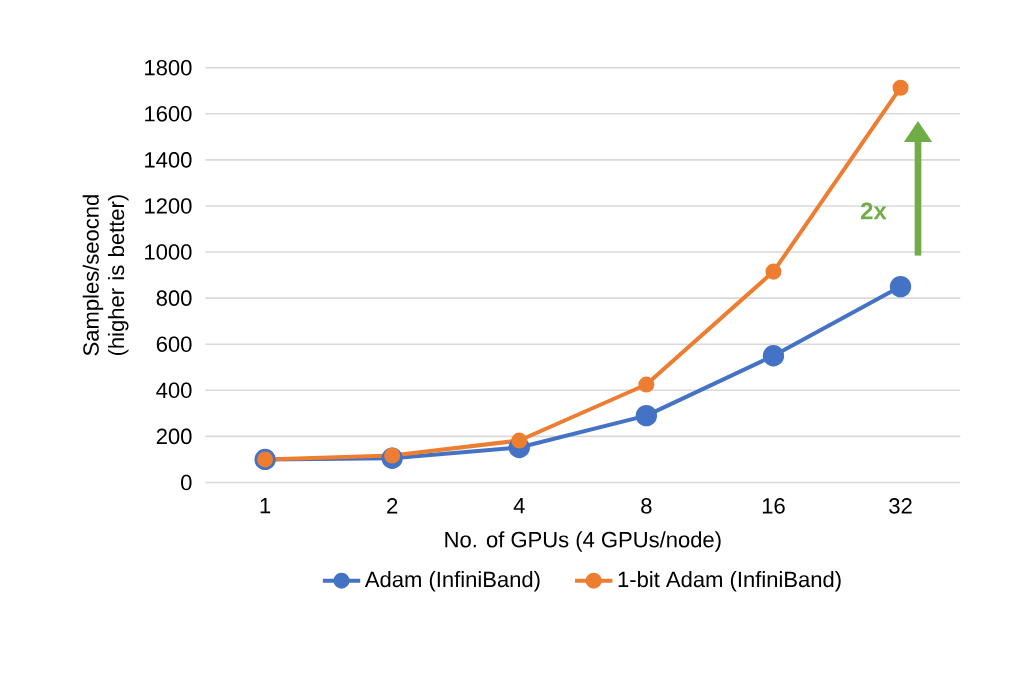 Image resolution: width=1035 pixels, height=678 pixels. I want to click on y-tick-label: 200, so click(174, 436).